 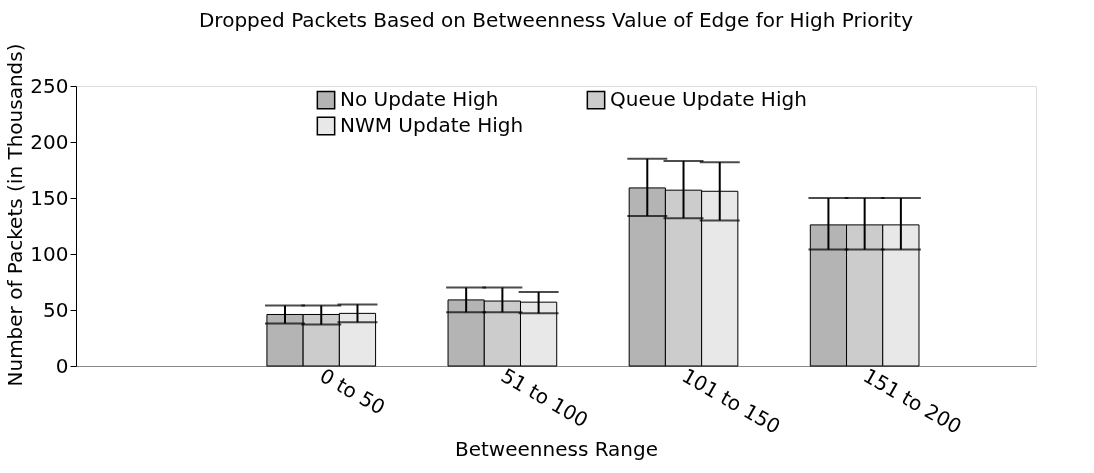 I want to click on x-tick-label: 51 to 100, so click(x=544, y=398).